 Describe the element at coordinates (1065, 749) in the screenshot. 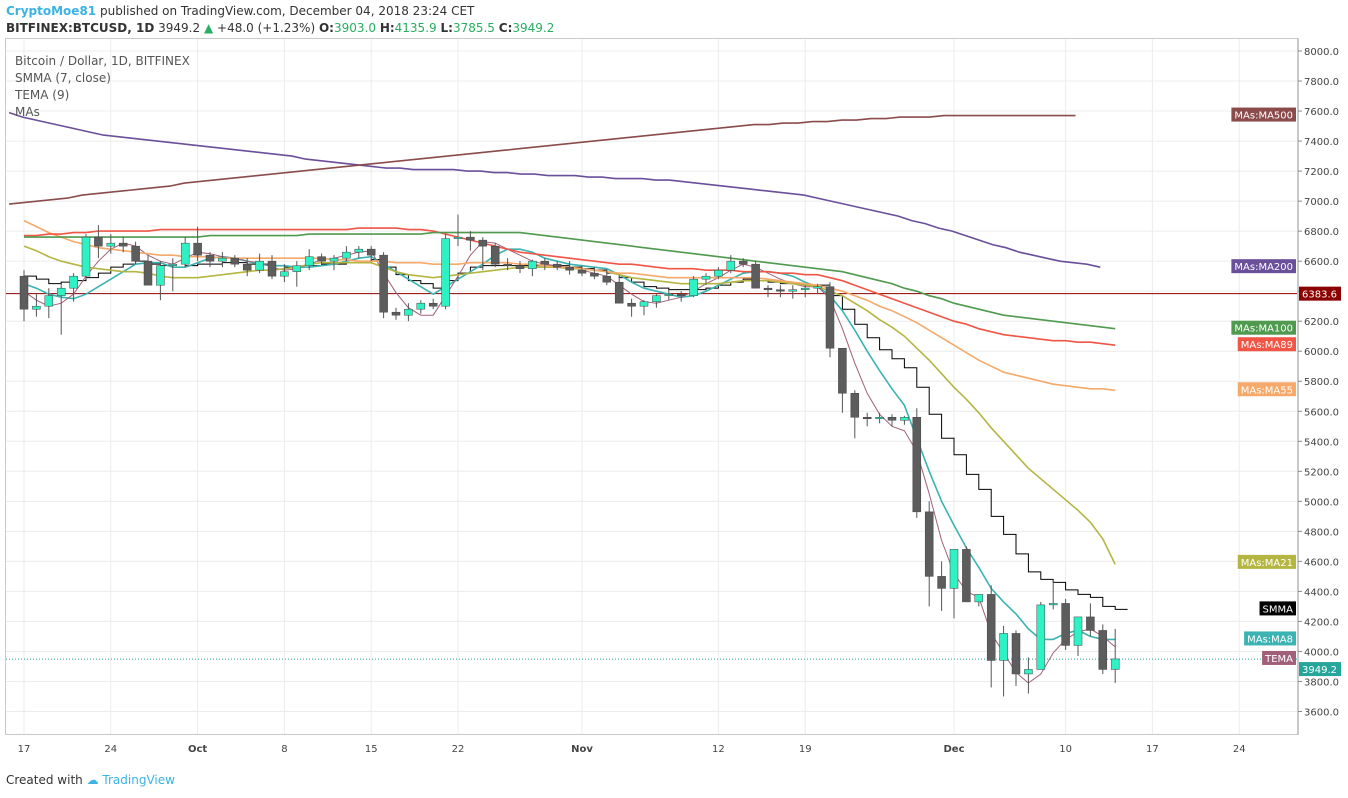

I see `x-tick-label: 10` at that location.